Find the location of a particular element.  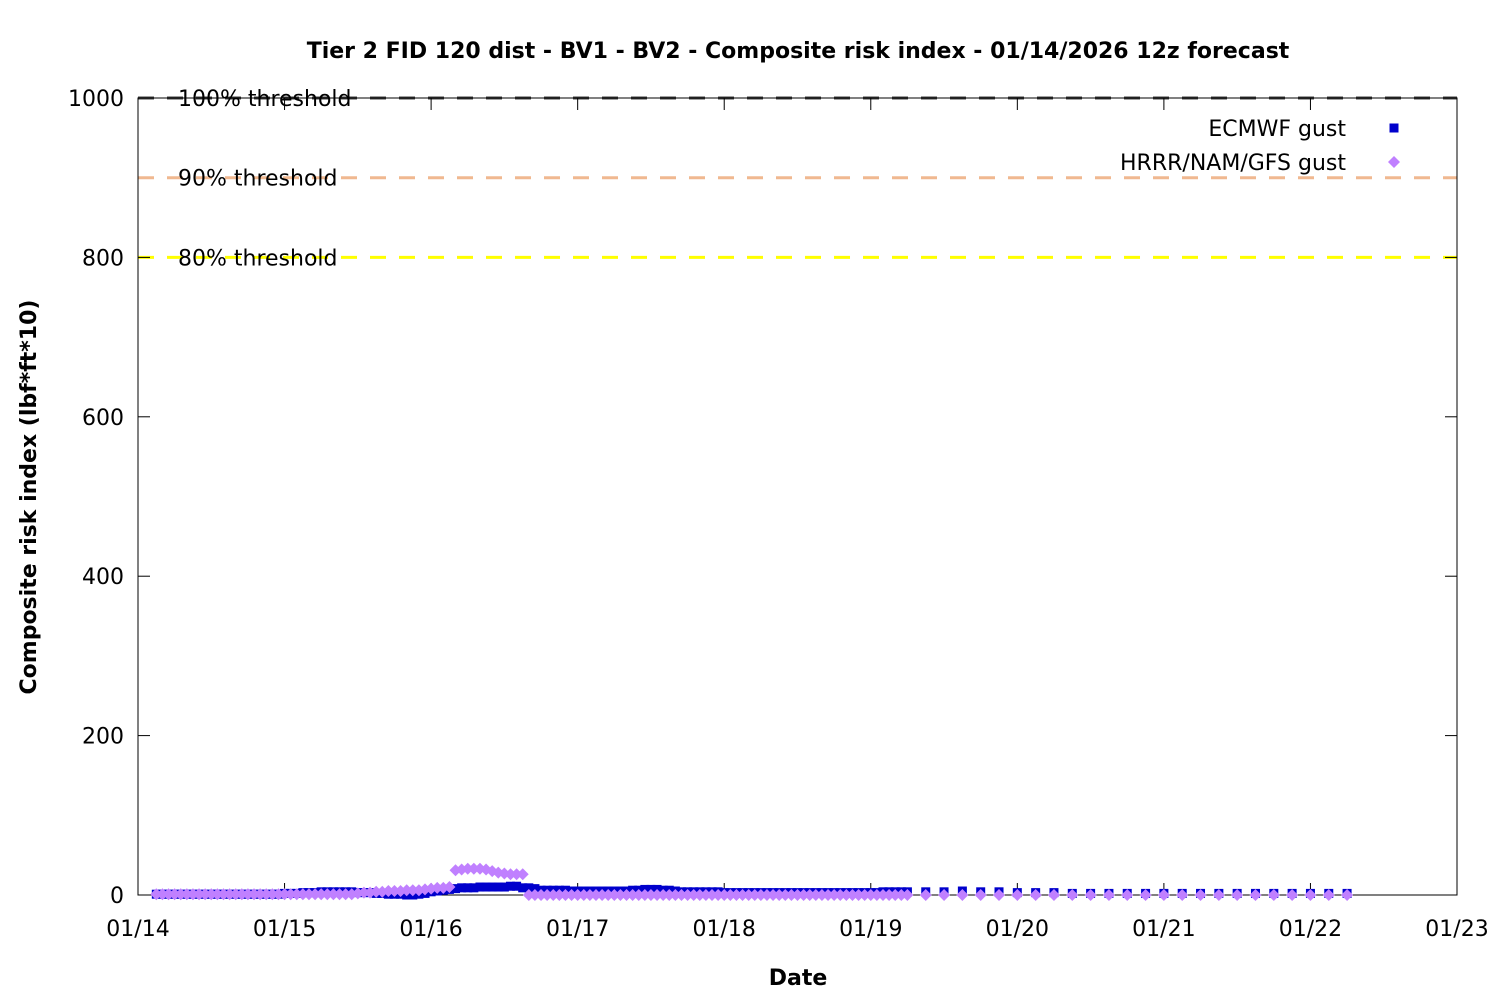

x-tick-label: 01/23 is located at coordinates (1456, 929).